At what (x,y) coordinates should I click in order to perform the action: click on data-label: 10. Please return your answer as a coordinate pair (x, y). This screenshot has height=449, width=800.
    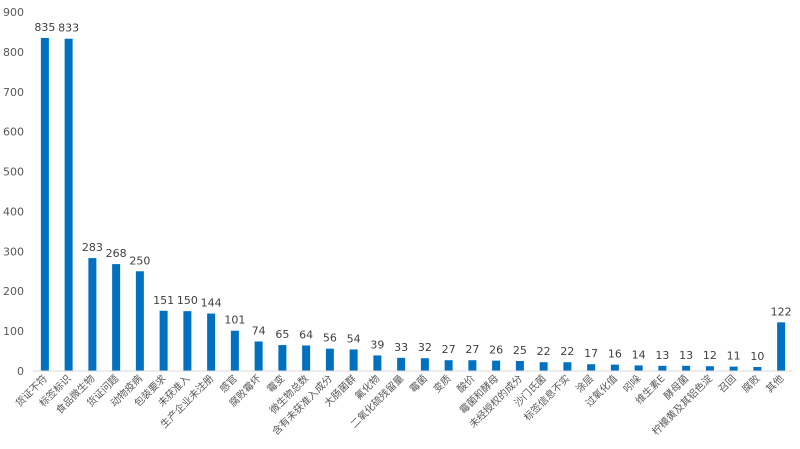
    Looking at the image, I should click on (757, 356).